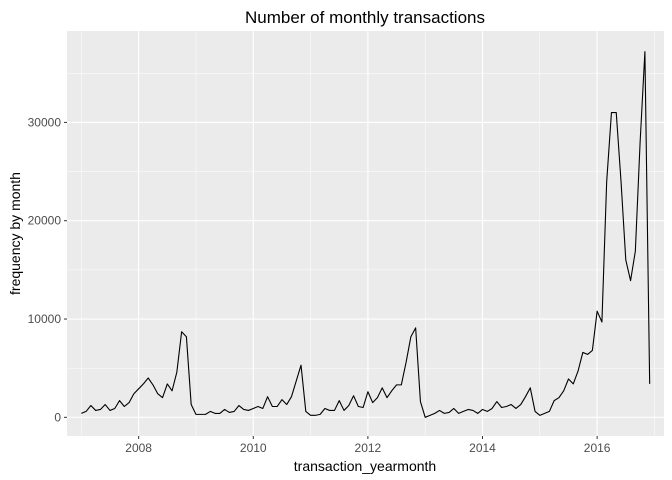 This screenshot has width=672, height=480. Describe the element at coordinates (365, 466) in the screenshot. I see `x-axis-title: transaction_yearmonth` at that location.